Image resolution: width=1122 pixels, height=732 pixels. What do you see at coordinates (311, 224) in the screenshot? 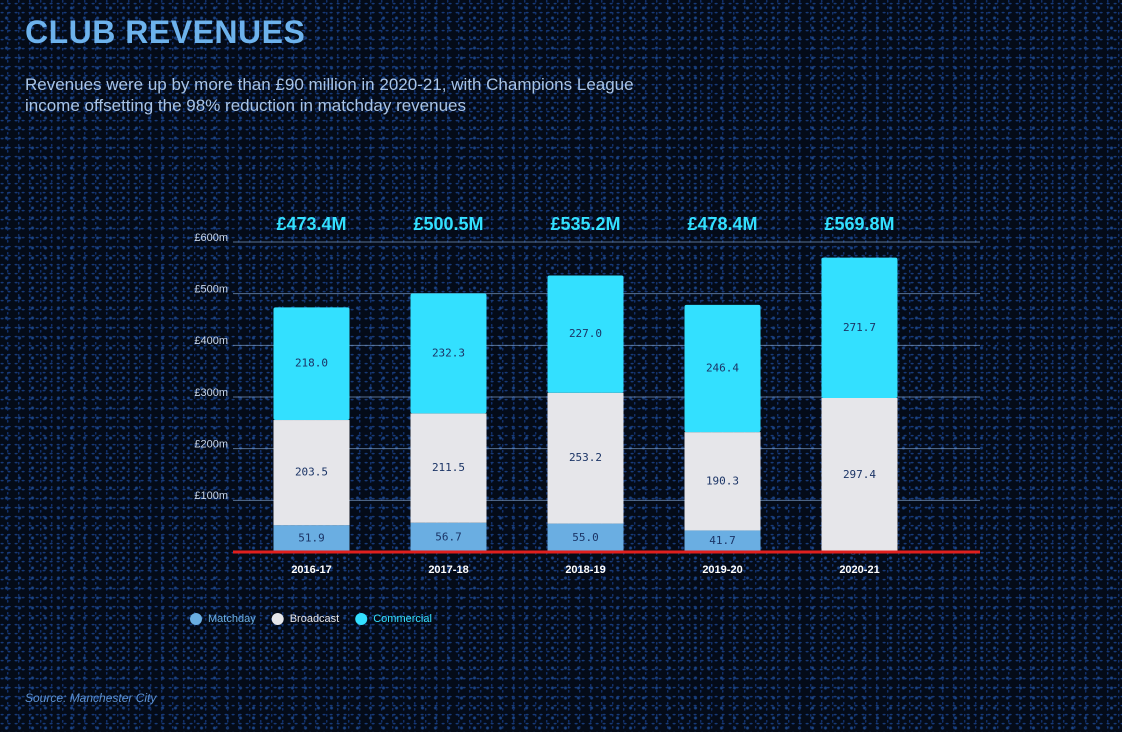
I see `total-label: £473.4M` at bounding box center [311, 224].